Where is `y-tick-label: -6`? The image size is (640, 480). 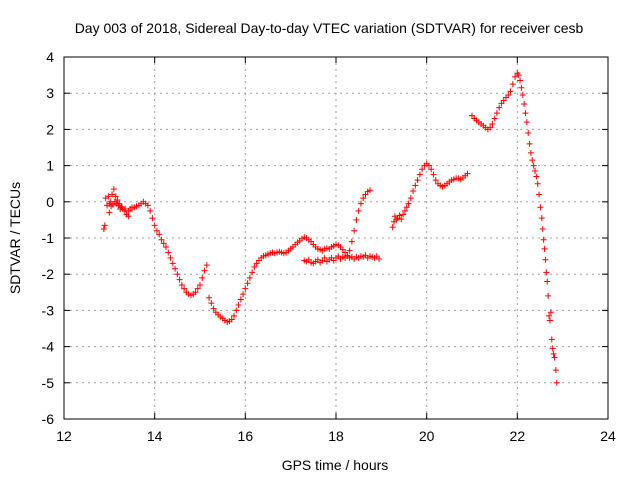
y-tick-label: -6 is located at coordinates (48, 419).